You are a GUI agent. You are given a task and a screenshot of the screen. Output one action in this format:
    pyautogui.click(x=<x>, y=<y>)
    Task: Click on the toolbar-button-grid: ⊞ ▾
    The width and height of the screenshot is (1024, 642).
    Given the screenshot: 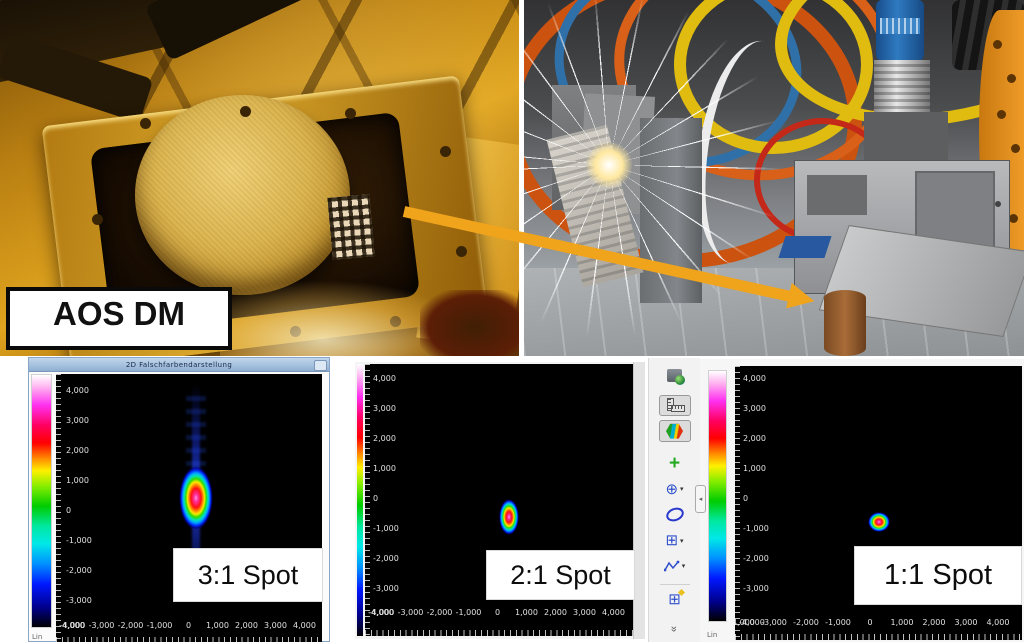 What is the action you would take?
    pyautogui.click(x=675, y=541)
    